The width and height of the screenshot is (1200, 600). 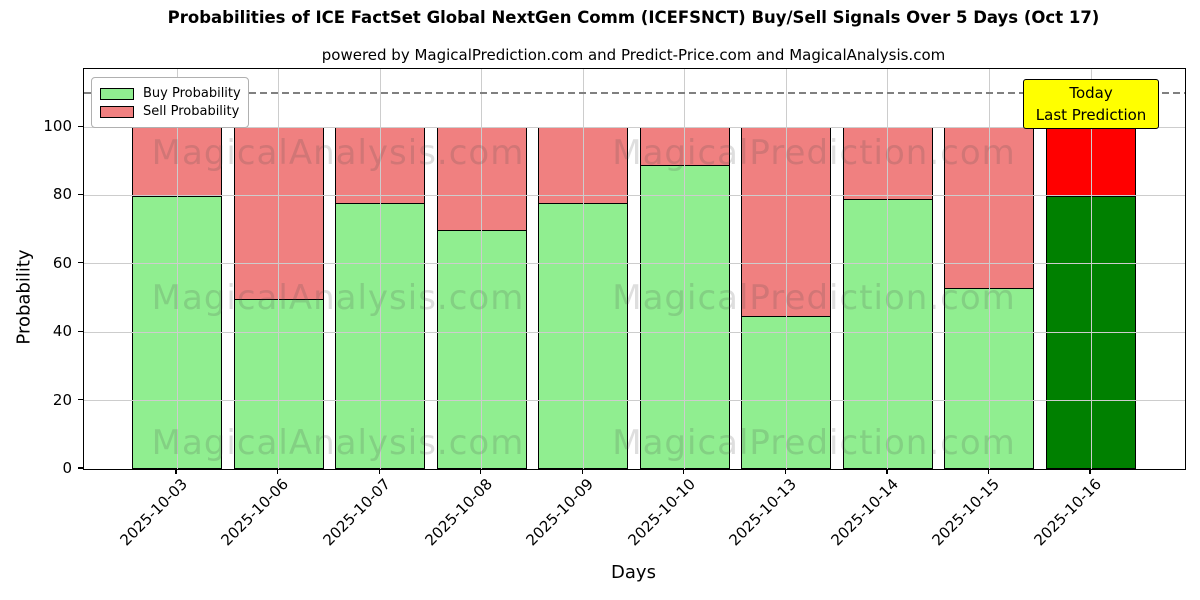 What do you see at coordinates (255, 512) in the screenshot?
I see `x-tick-label: 2025-10-06` at bounding box center [255, 512].